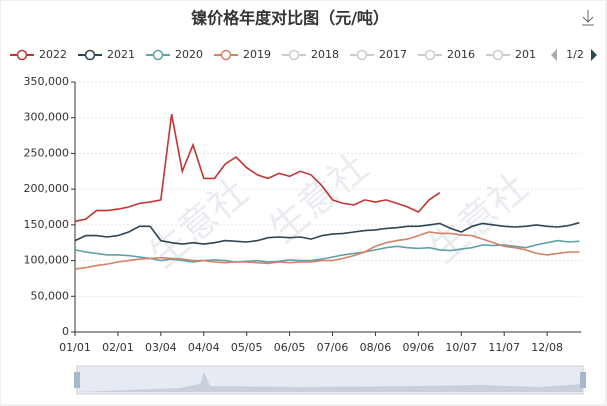 The width and height of the screenshot is (607, 406). I want to click on x-tick-label: 12/08, so click(547, 347).